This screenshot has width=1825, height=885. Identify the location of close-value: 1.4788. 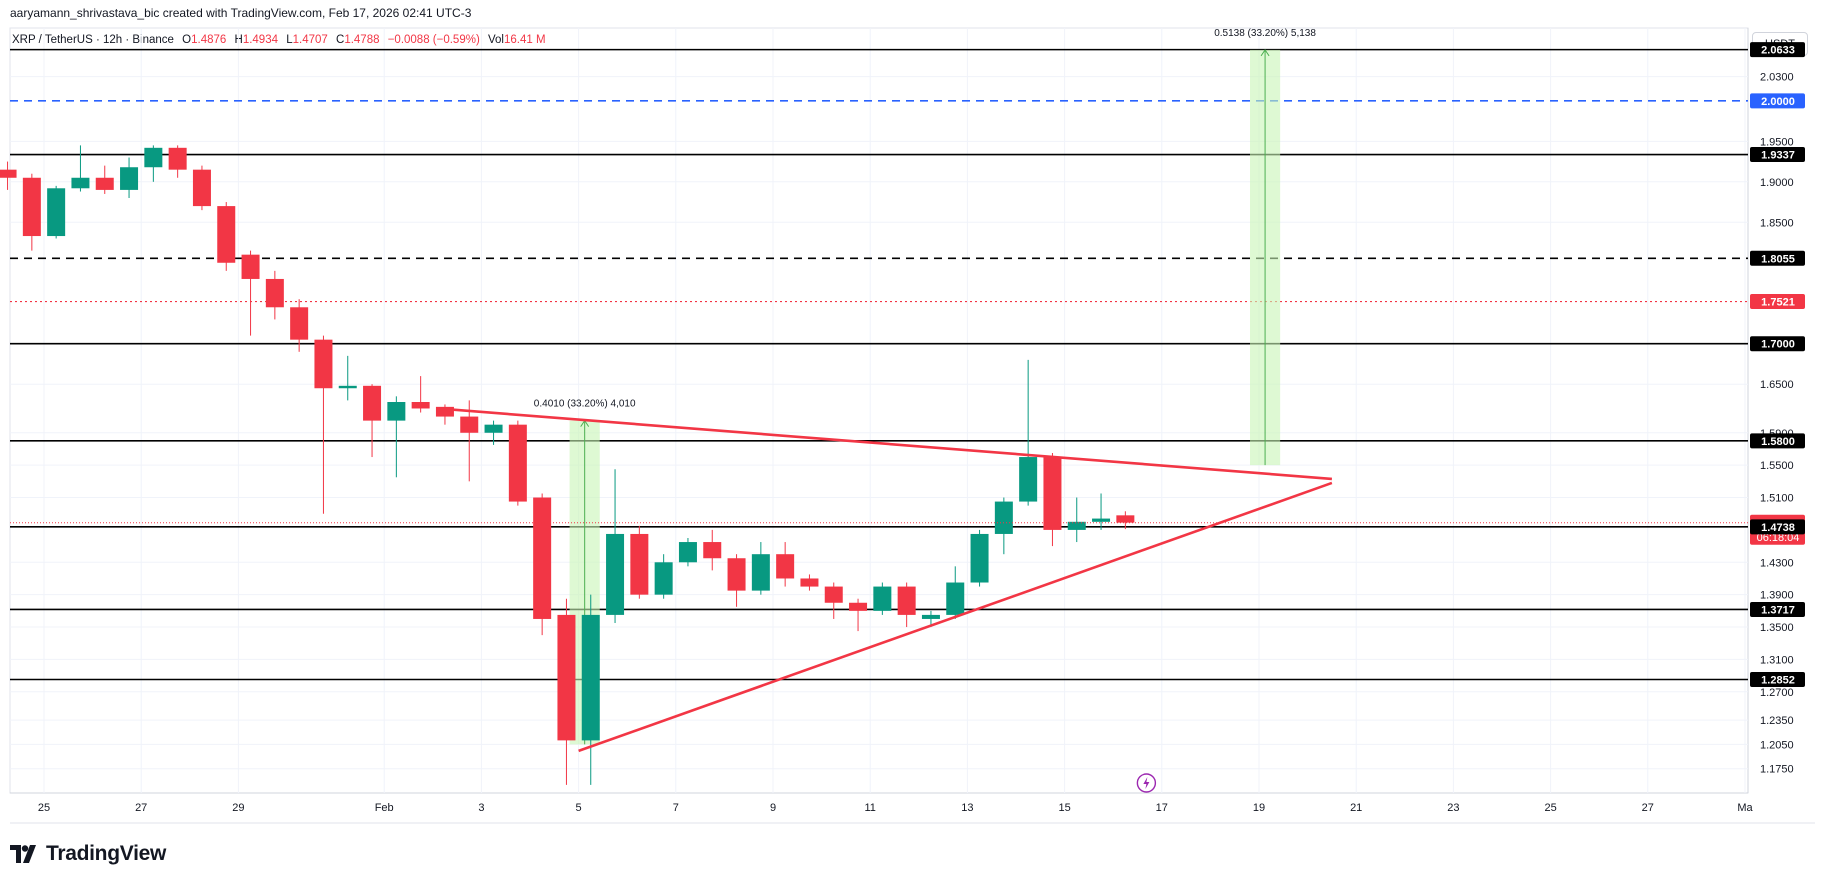
(362, 40).